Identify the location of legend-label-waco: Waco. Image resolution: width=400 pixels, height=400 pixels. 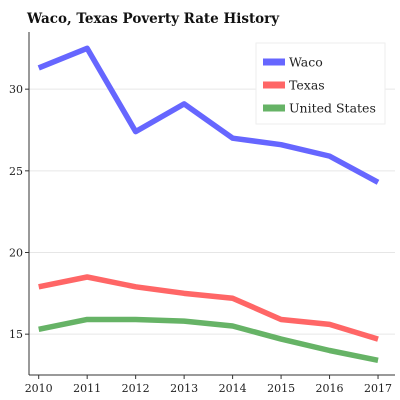
(306, 62).